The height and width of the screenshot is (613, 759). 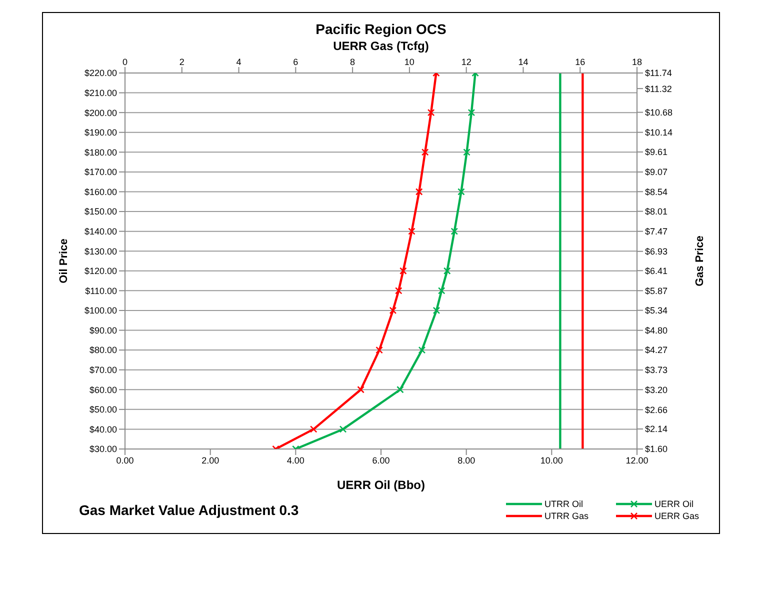 I want to click on y2-tick-label: $8.54, so click(x=656, y=191).